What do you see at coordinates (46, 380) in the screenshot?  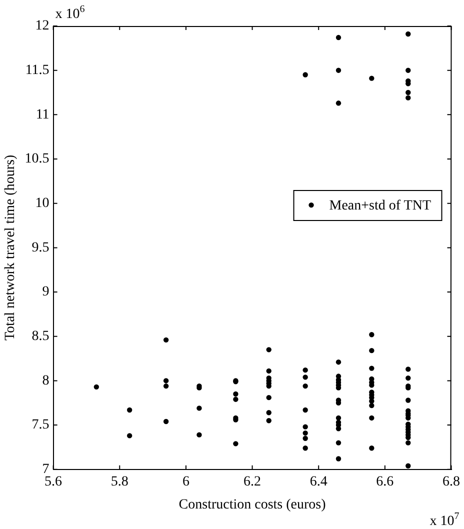 I see `y-tick-label: 8` at bounding box center [46, 380].